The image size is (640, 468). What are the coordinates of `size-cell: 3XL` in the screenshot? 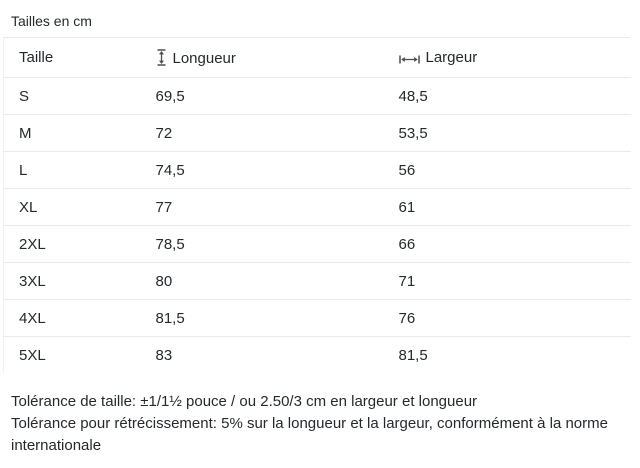 It's located at (79, 281).